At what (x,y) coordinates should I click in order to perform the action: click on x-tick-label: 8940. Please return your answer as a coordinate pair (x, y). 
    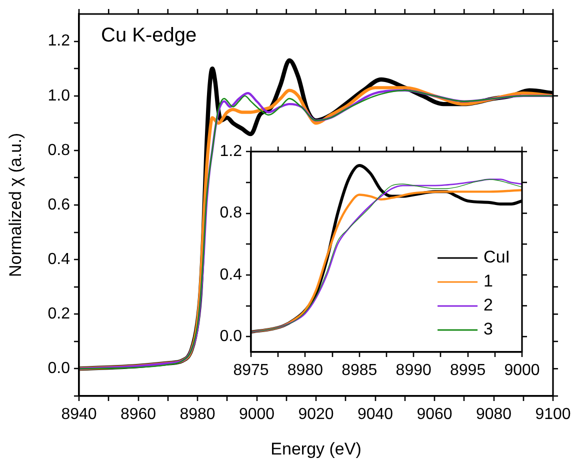
    Looking at the image, I should click on (79, 415).